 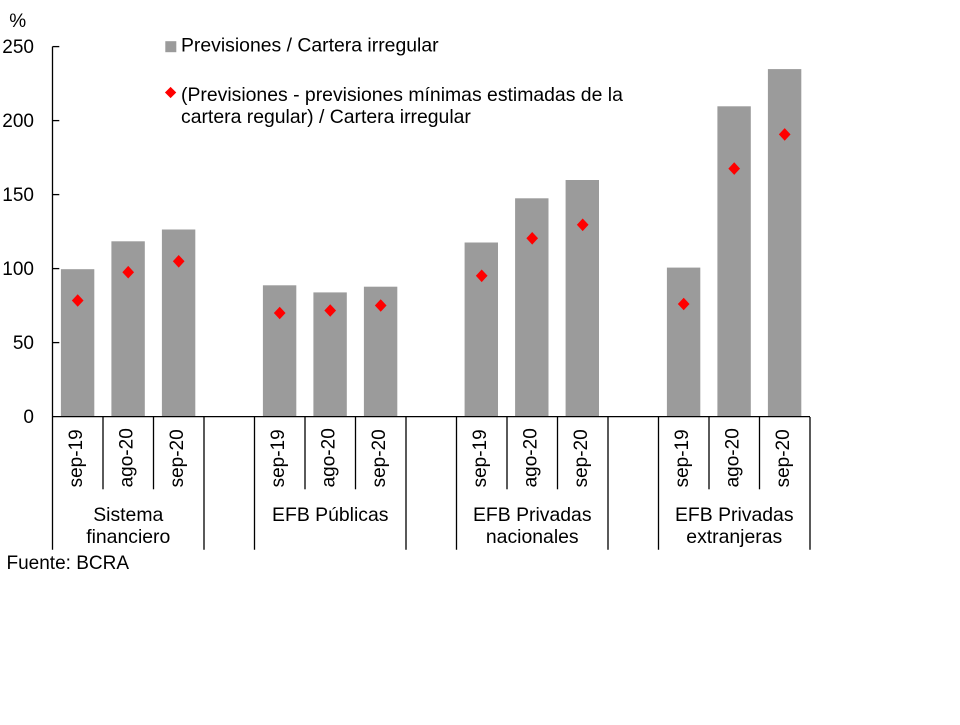 I want to click on svg-text: 100, so click(x=18, y=269).